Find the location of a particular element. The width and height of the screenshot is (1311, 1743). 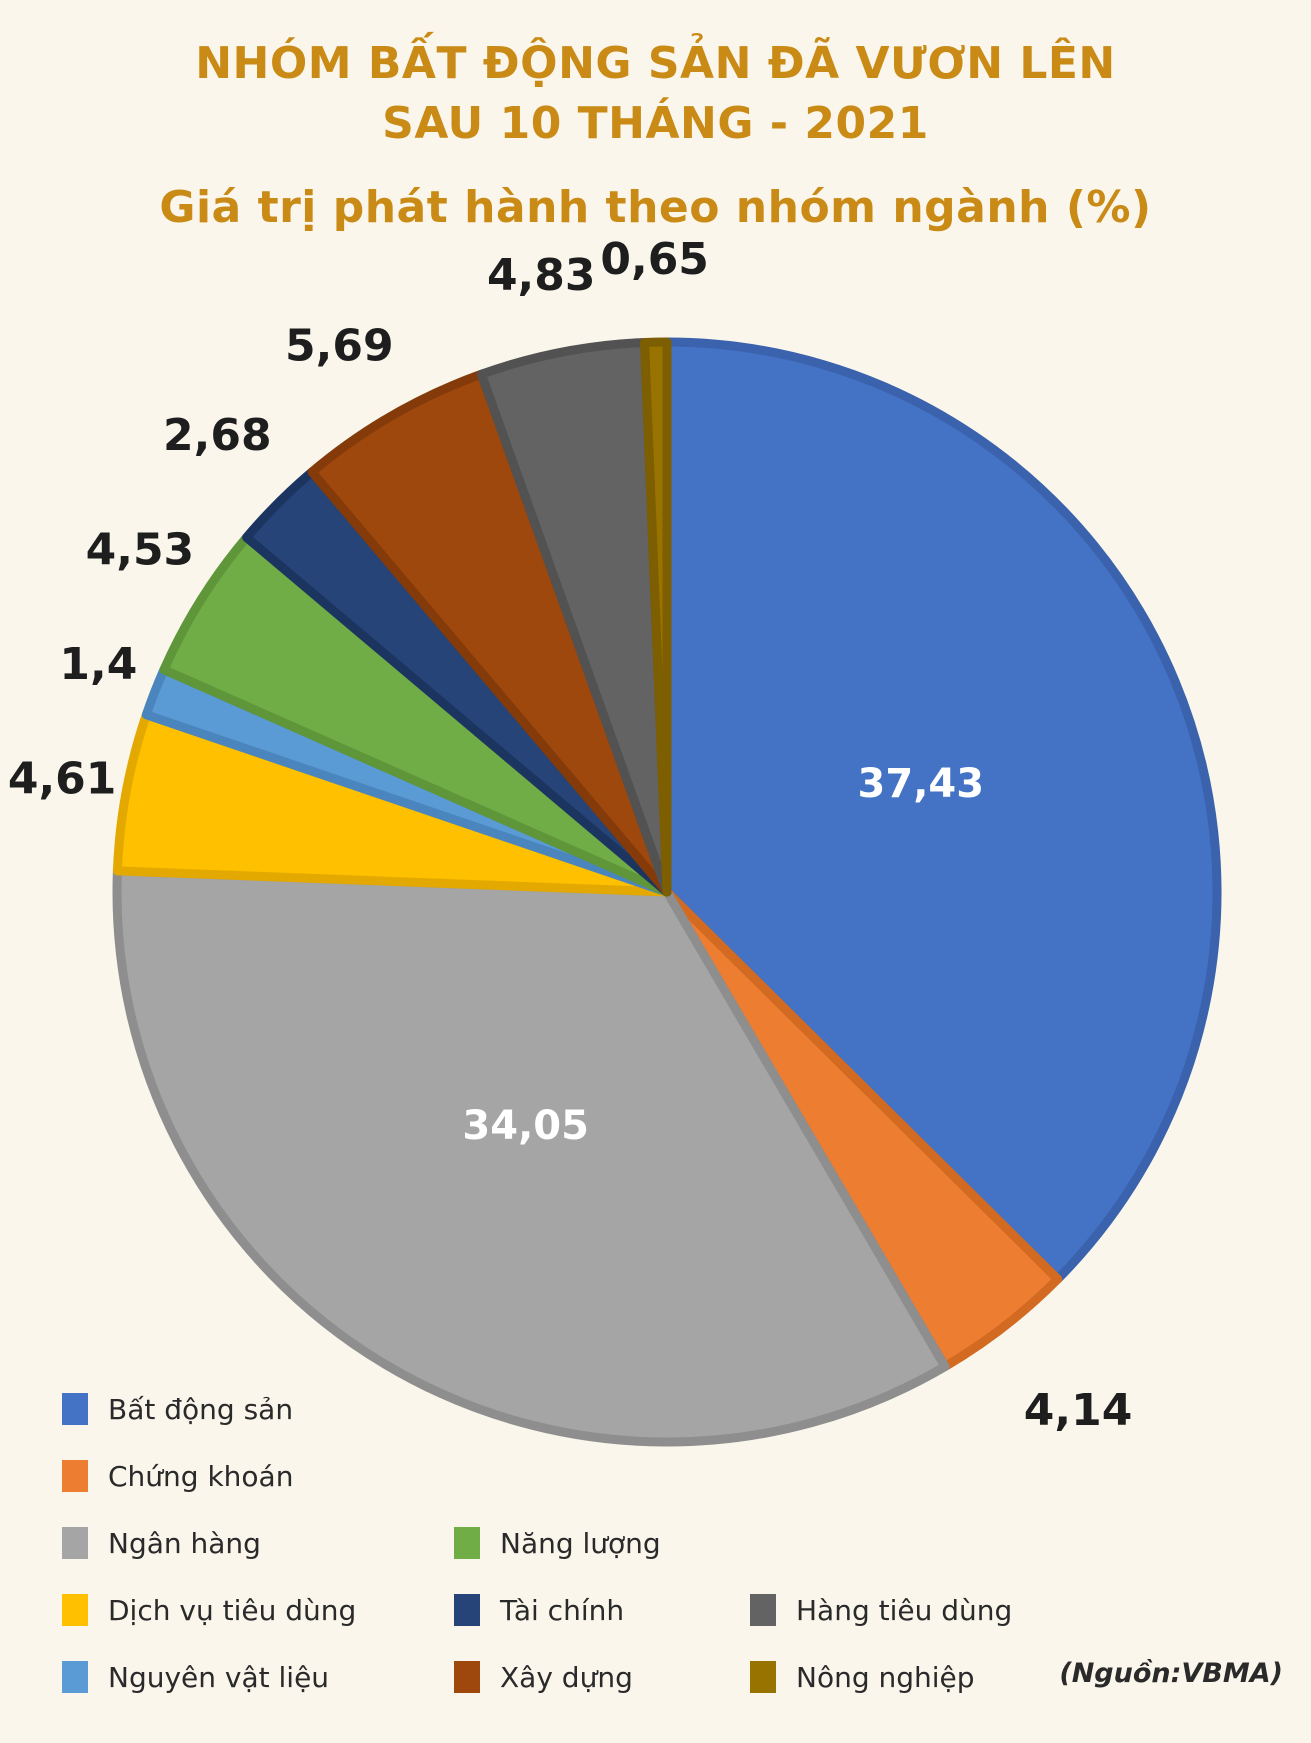

legend-label: Năng lượng is located at coordinates (580, 1543).